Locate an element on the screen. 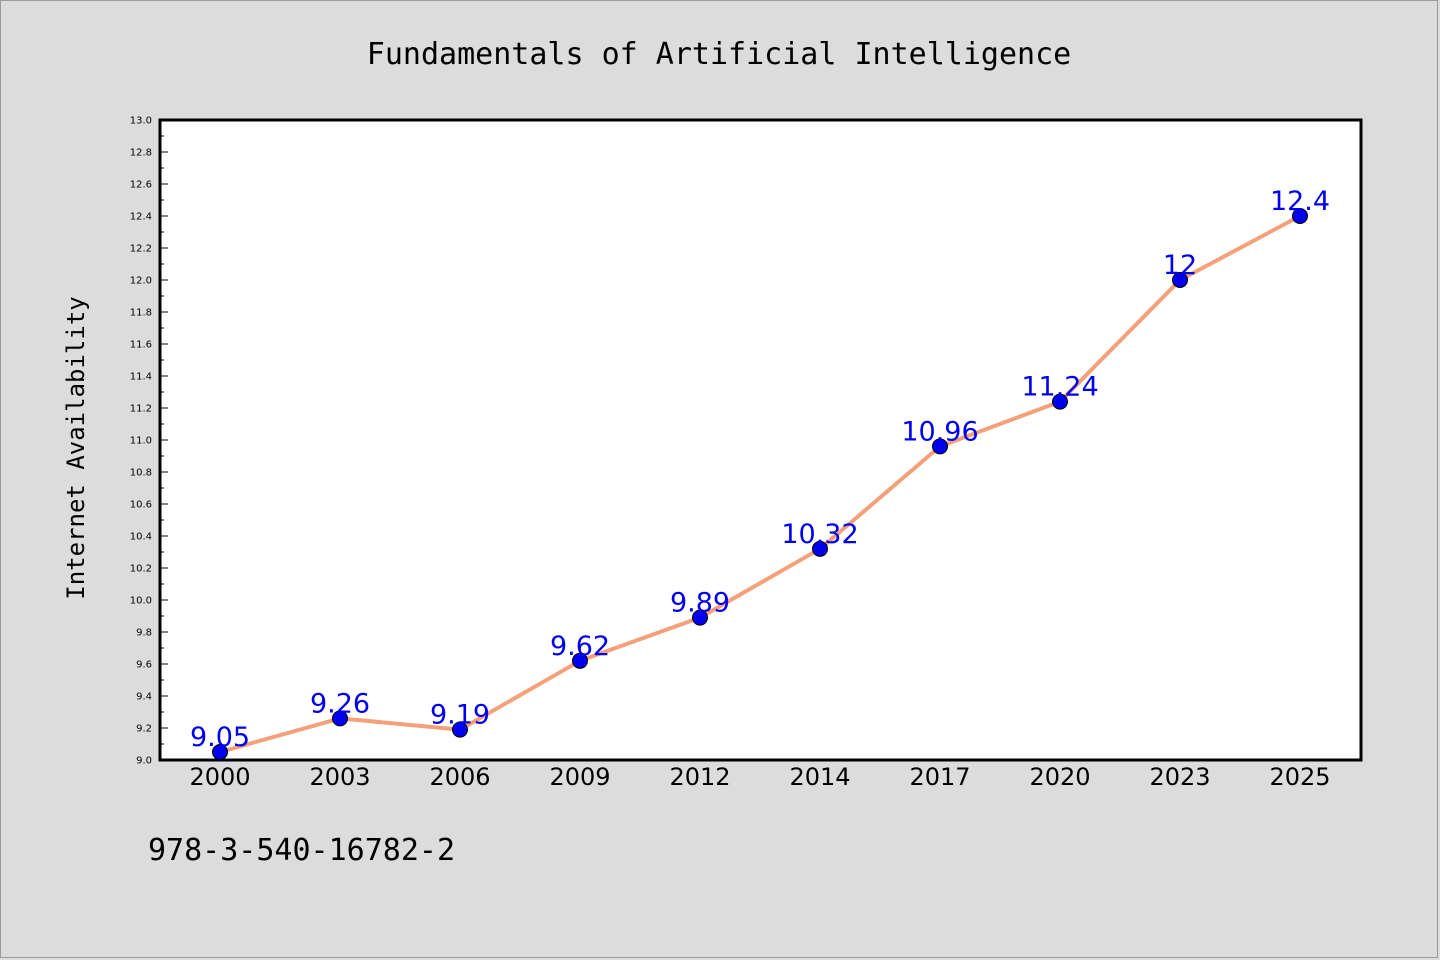  y-tick-label: 9.0 is located at coordinates (144, 761).